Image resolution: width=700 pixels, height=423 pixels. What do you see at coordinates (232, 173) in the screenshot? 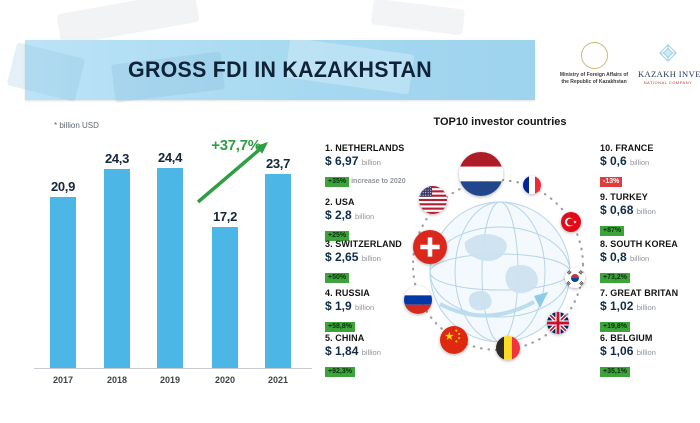
I see `growth-arrow-icon` at bounding box center [232, 173].